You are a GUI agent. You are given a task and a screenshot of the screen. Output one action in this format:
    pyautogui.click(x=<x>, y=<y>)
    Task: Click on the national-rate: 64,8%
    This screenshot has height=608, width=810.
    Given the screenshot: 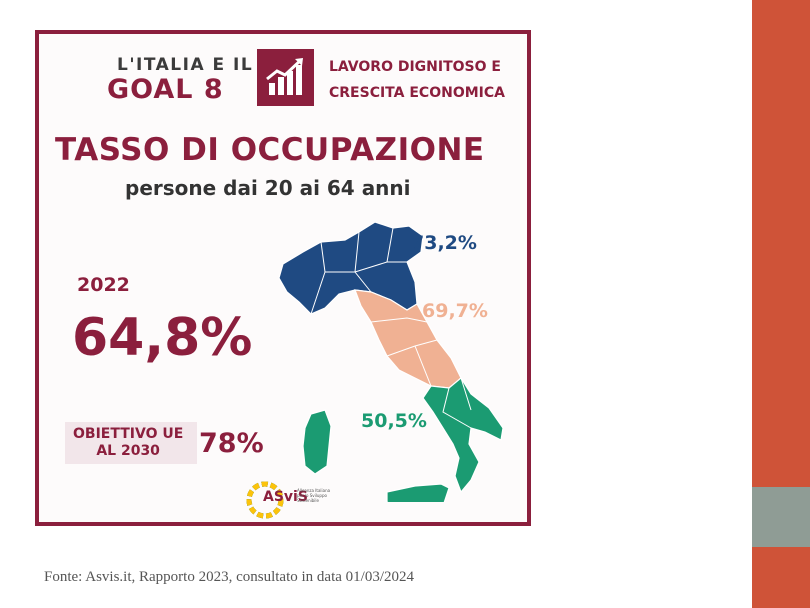 What is the action you would take?
    pyautogui.click(x=162, y=338)
    